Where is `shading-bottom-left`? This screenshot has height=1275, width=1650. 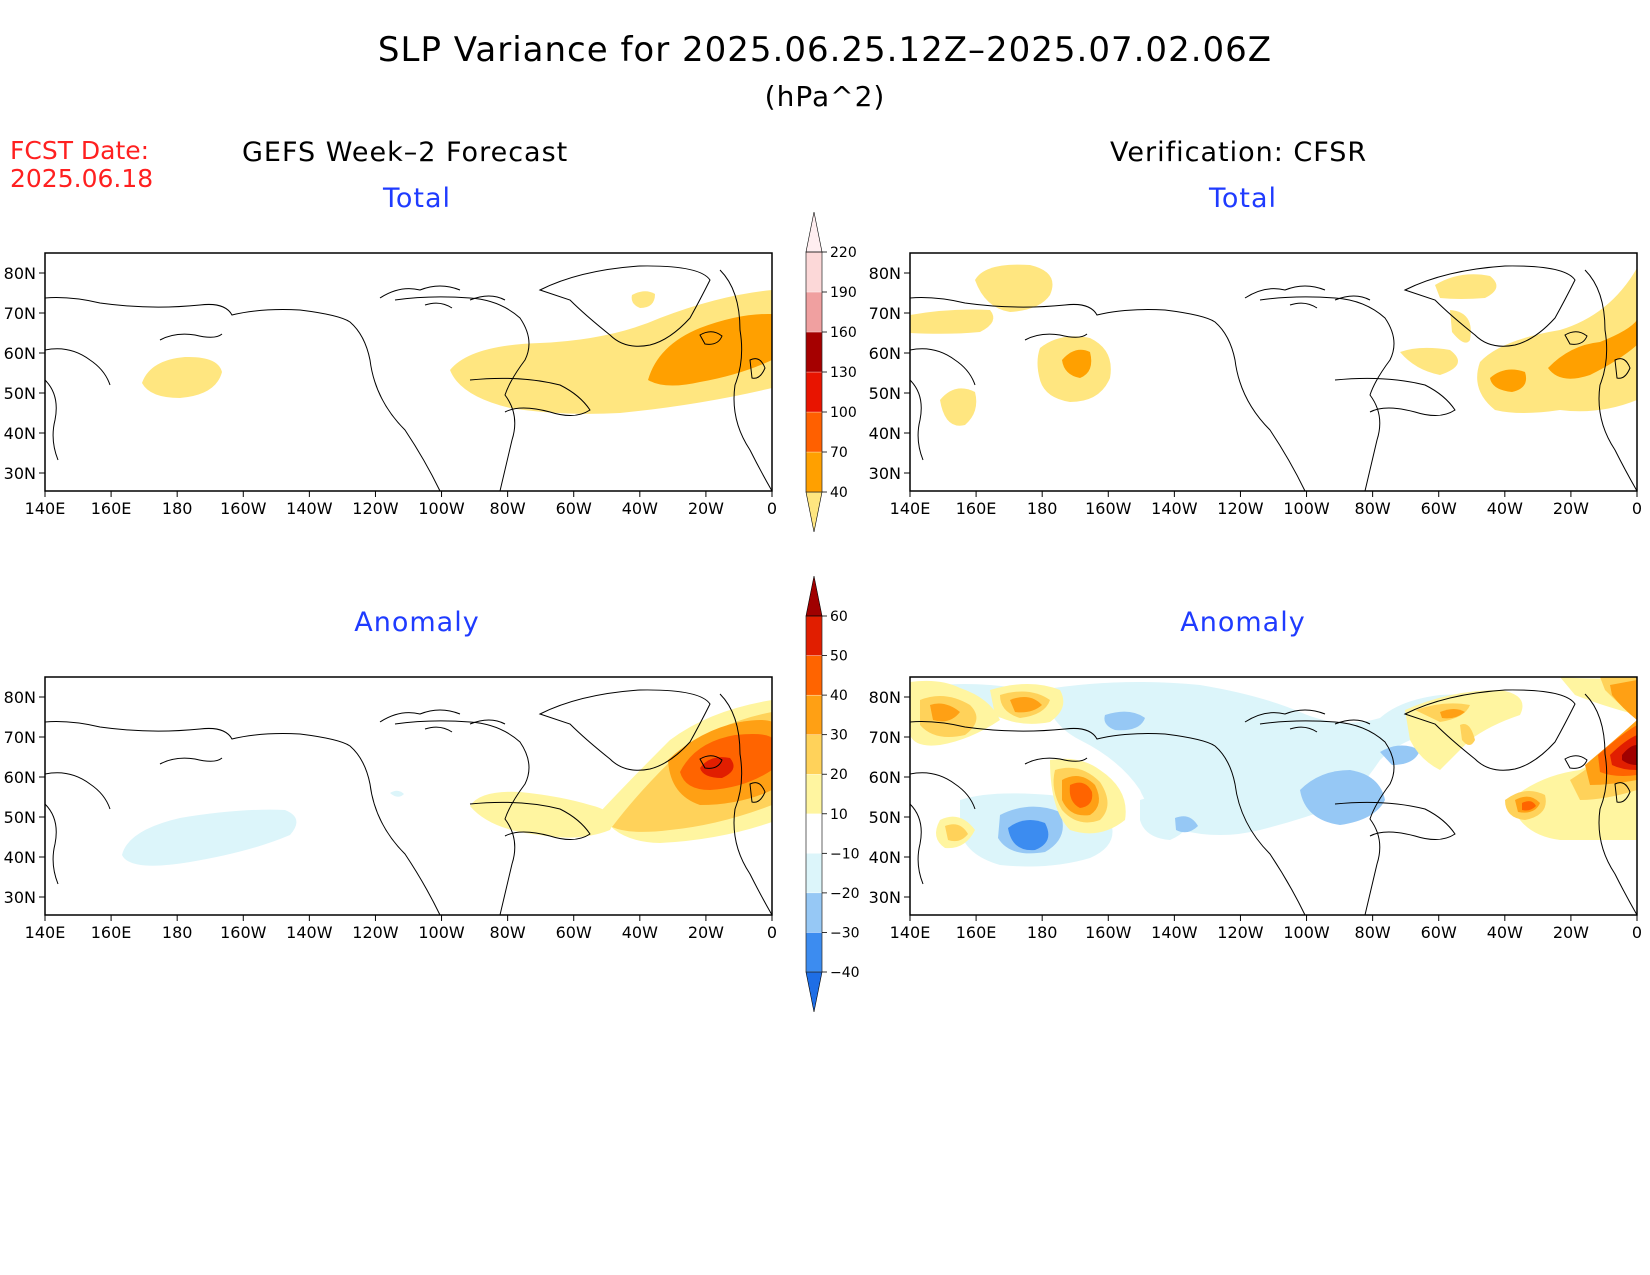 shading-bottom-left is located at coordinates (447, 783).